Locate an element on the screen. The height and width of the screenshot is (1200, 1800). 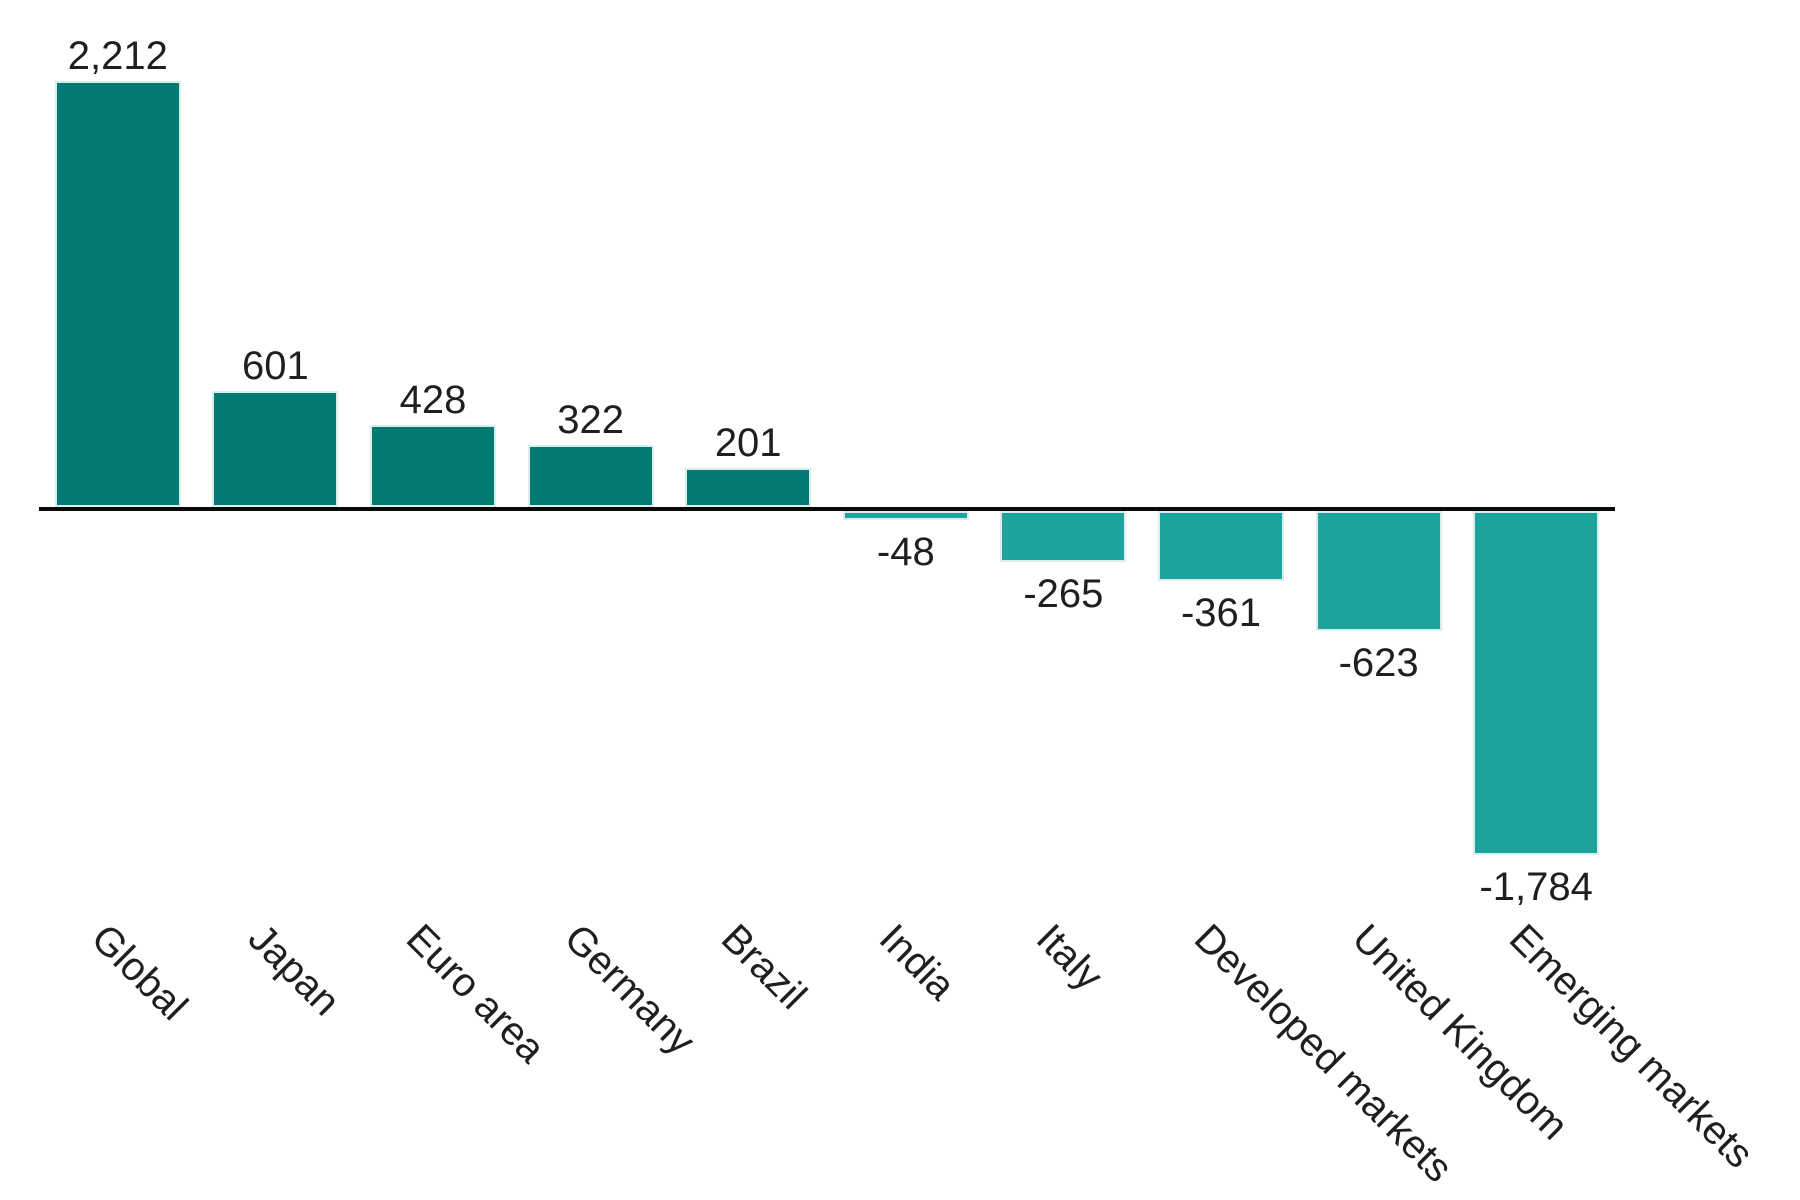
category-label: Italy is located at coordinates (1070, 957).